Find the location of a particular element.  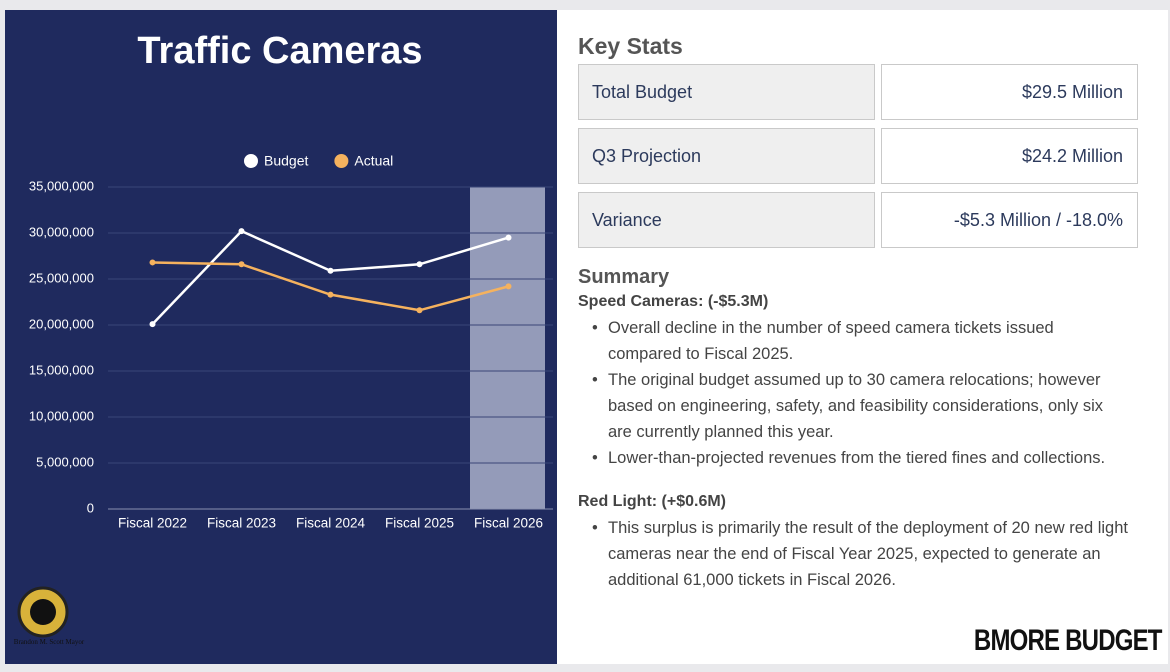

stat-value: $24.2 Million is located at coordinates (1009, 156).